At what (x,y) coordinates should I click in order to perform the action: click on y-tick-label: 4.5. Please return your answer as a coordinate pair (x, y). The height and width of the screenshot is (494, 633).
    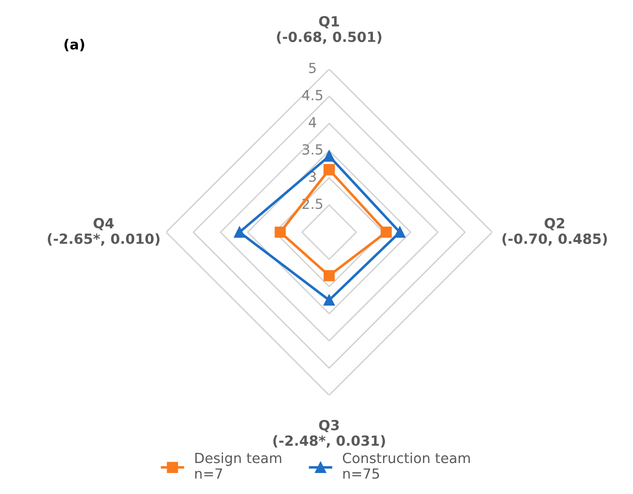
    Looking at the image, I should click on (312, 95).